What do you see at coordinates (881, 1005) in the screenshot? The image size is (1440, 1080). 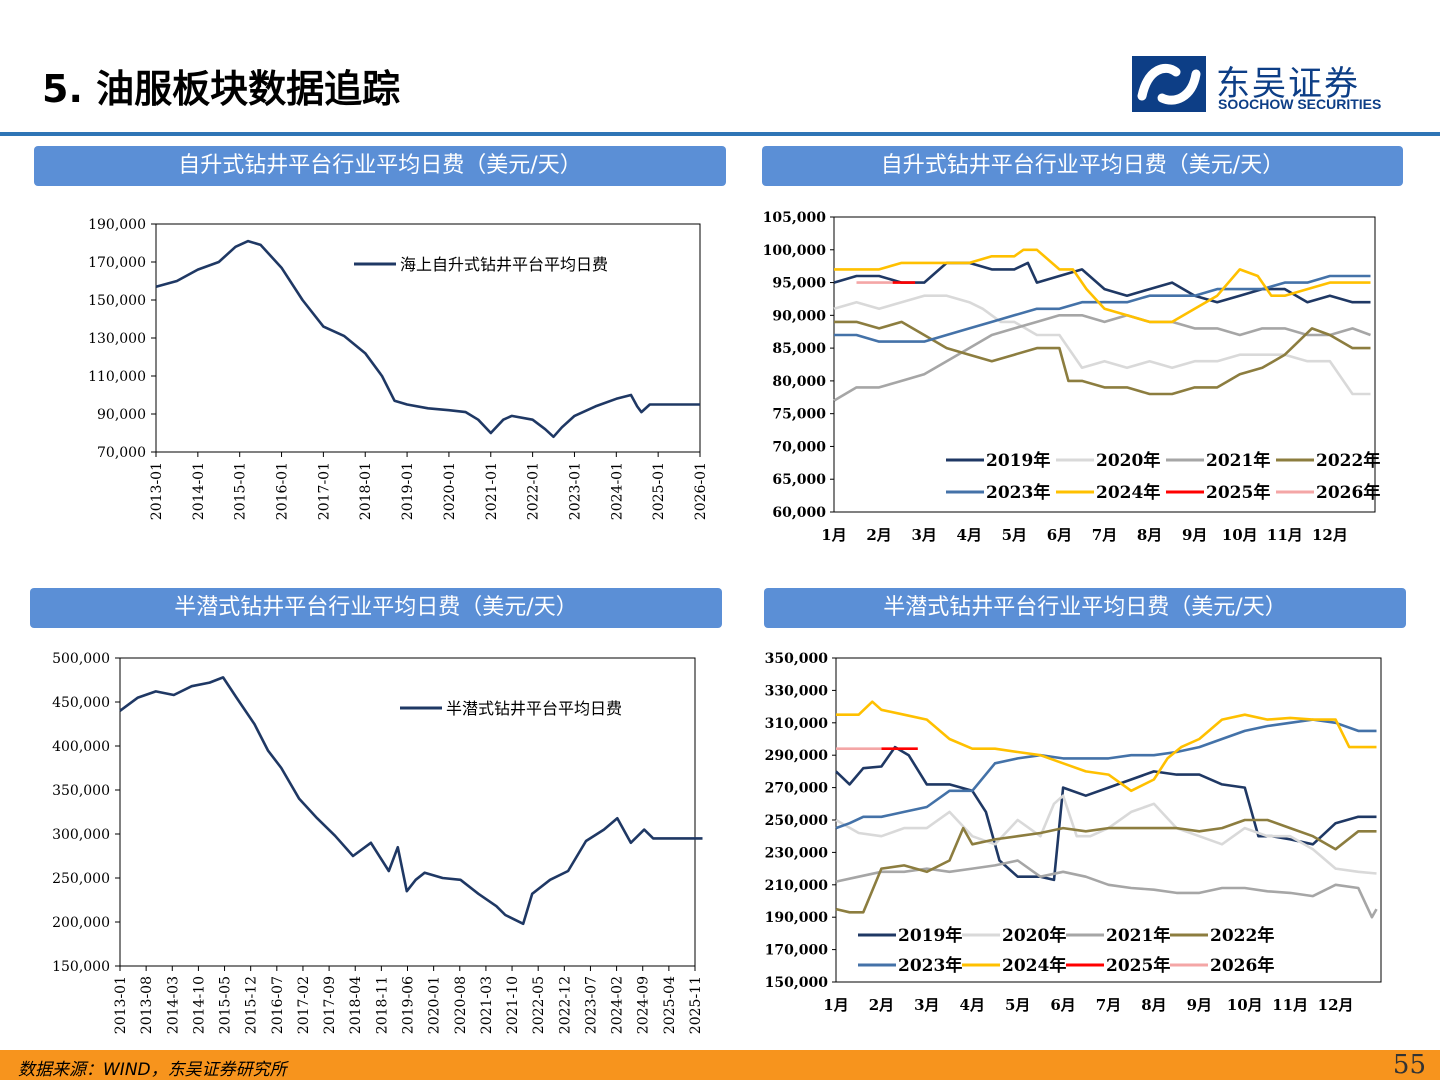 I see `x-tick-label: 2月` at bounding box center [881, 1005].